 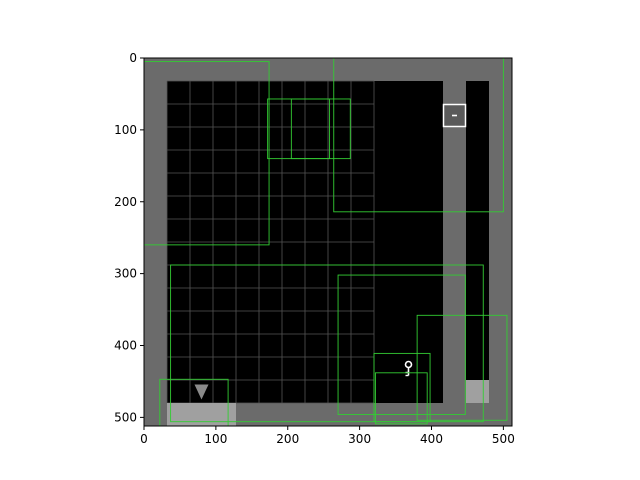 I want to click on agent-triangle-icon, so click(x=201, y=392).